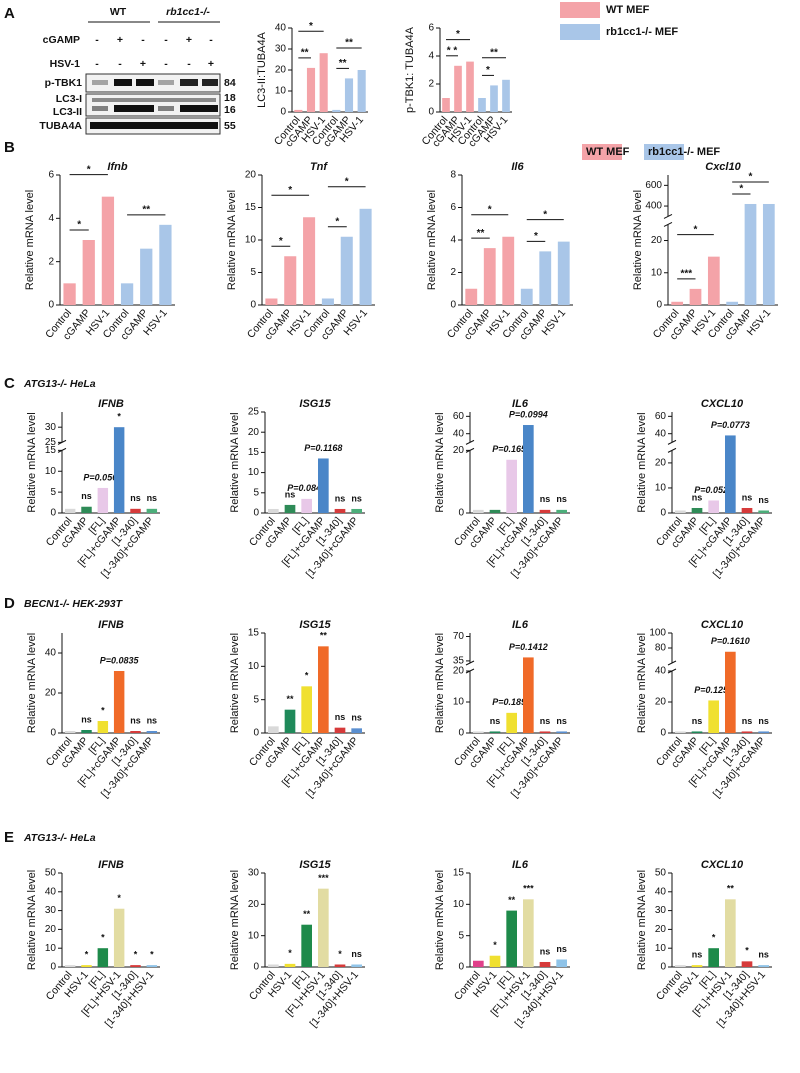 The image size is (800, 1073). What do you see at coordinates (661, 873) in the screenshot?
I see `y-tick-label: 50` at bounding box center [661, 873].